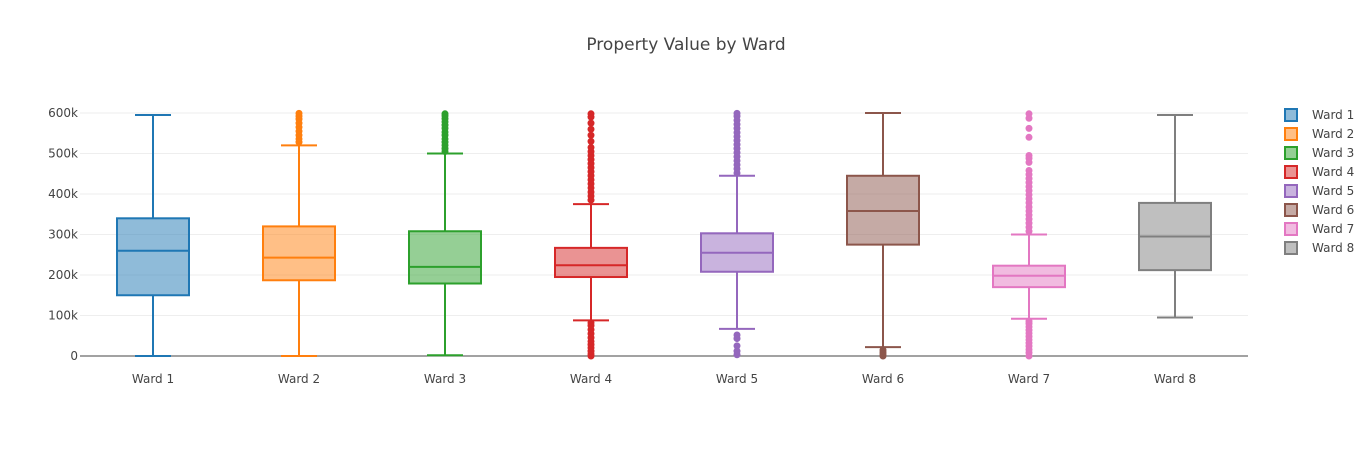 The image size is (1372, 450). What do you see at coordinates (63, 113) in the screenshot?
I see `y-tick-label: 600k` at bounding box center [63, 113].